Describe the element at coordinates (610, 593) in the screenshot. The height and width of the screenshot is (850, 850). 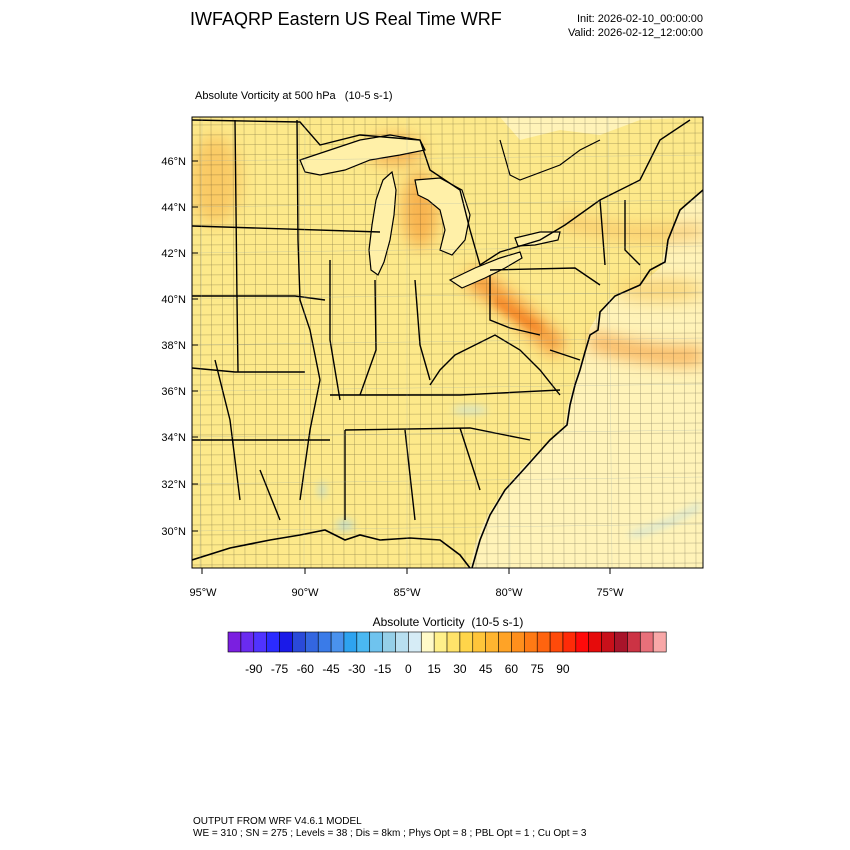
I see `lon-label: 75°W` at that location.